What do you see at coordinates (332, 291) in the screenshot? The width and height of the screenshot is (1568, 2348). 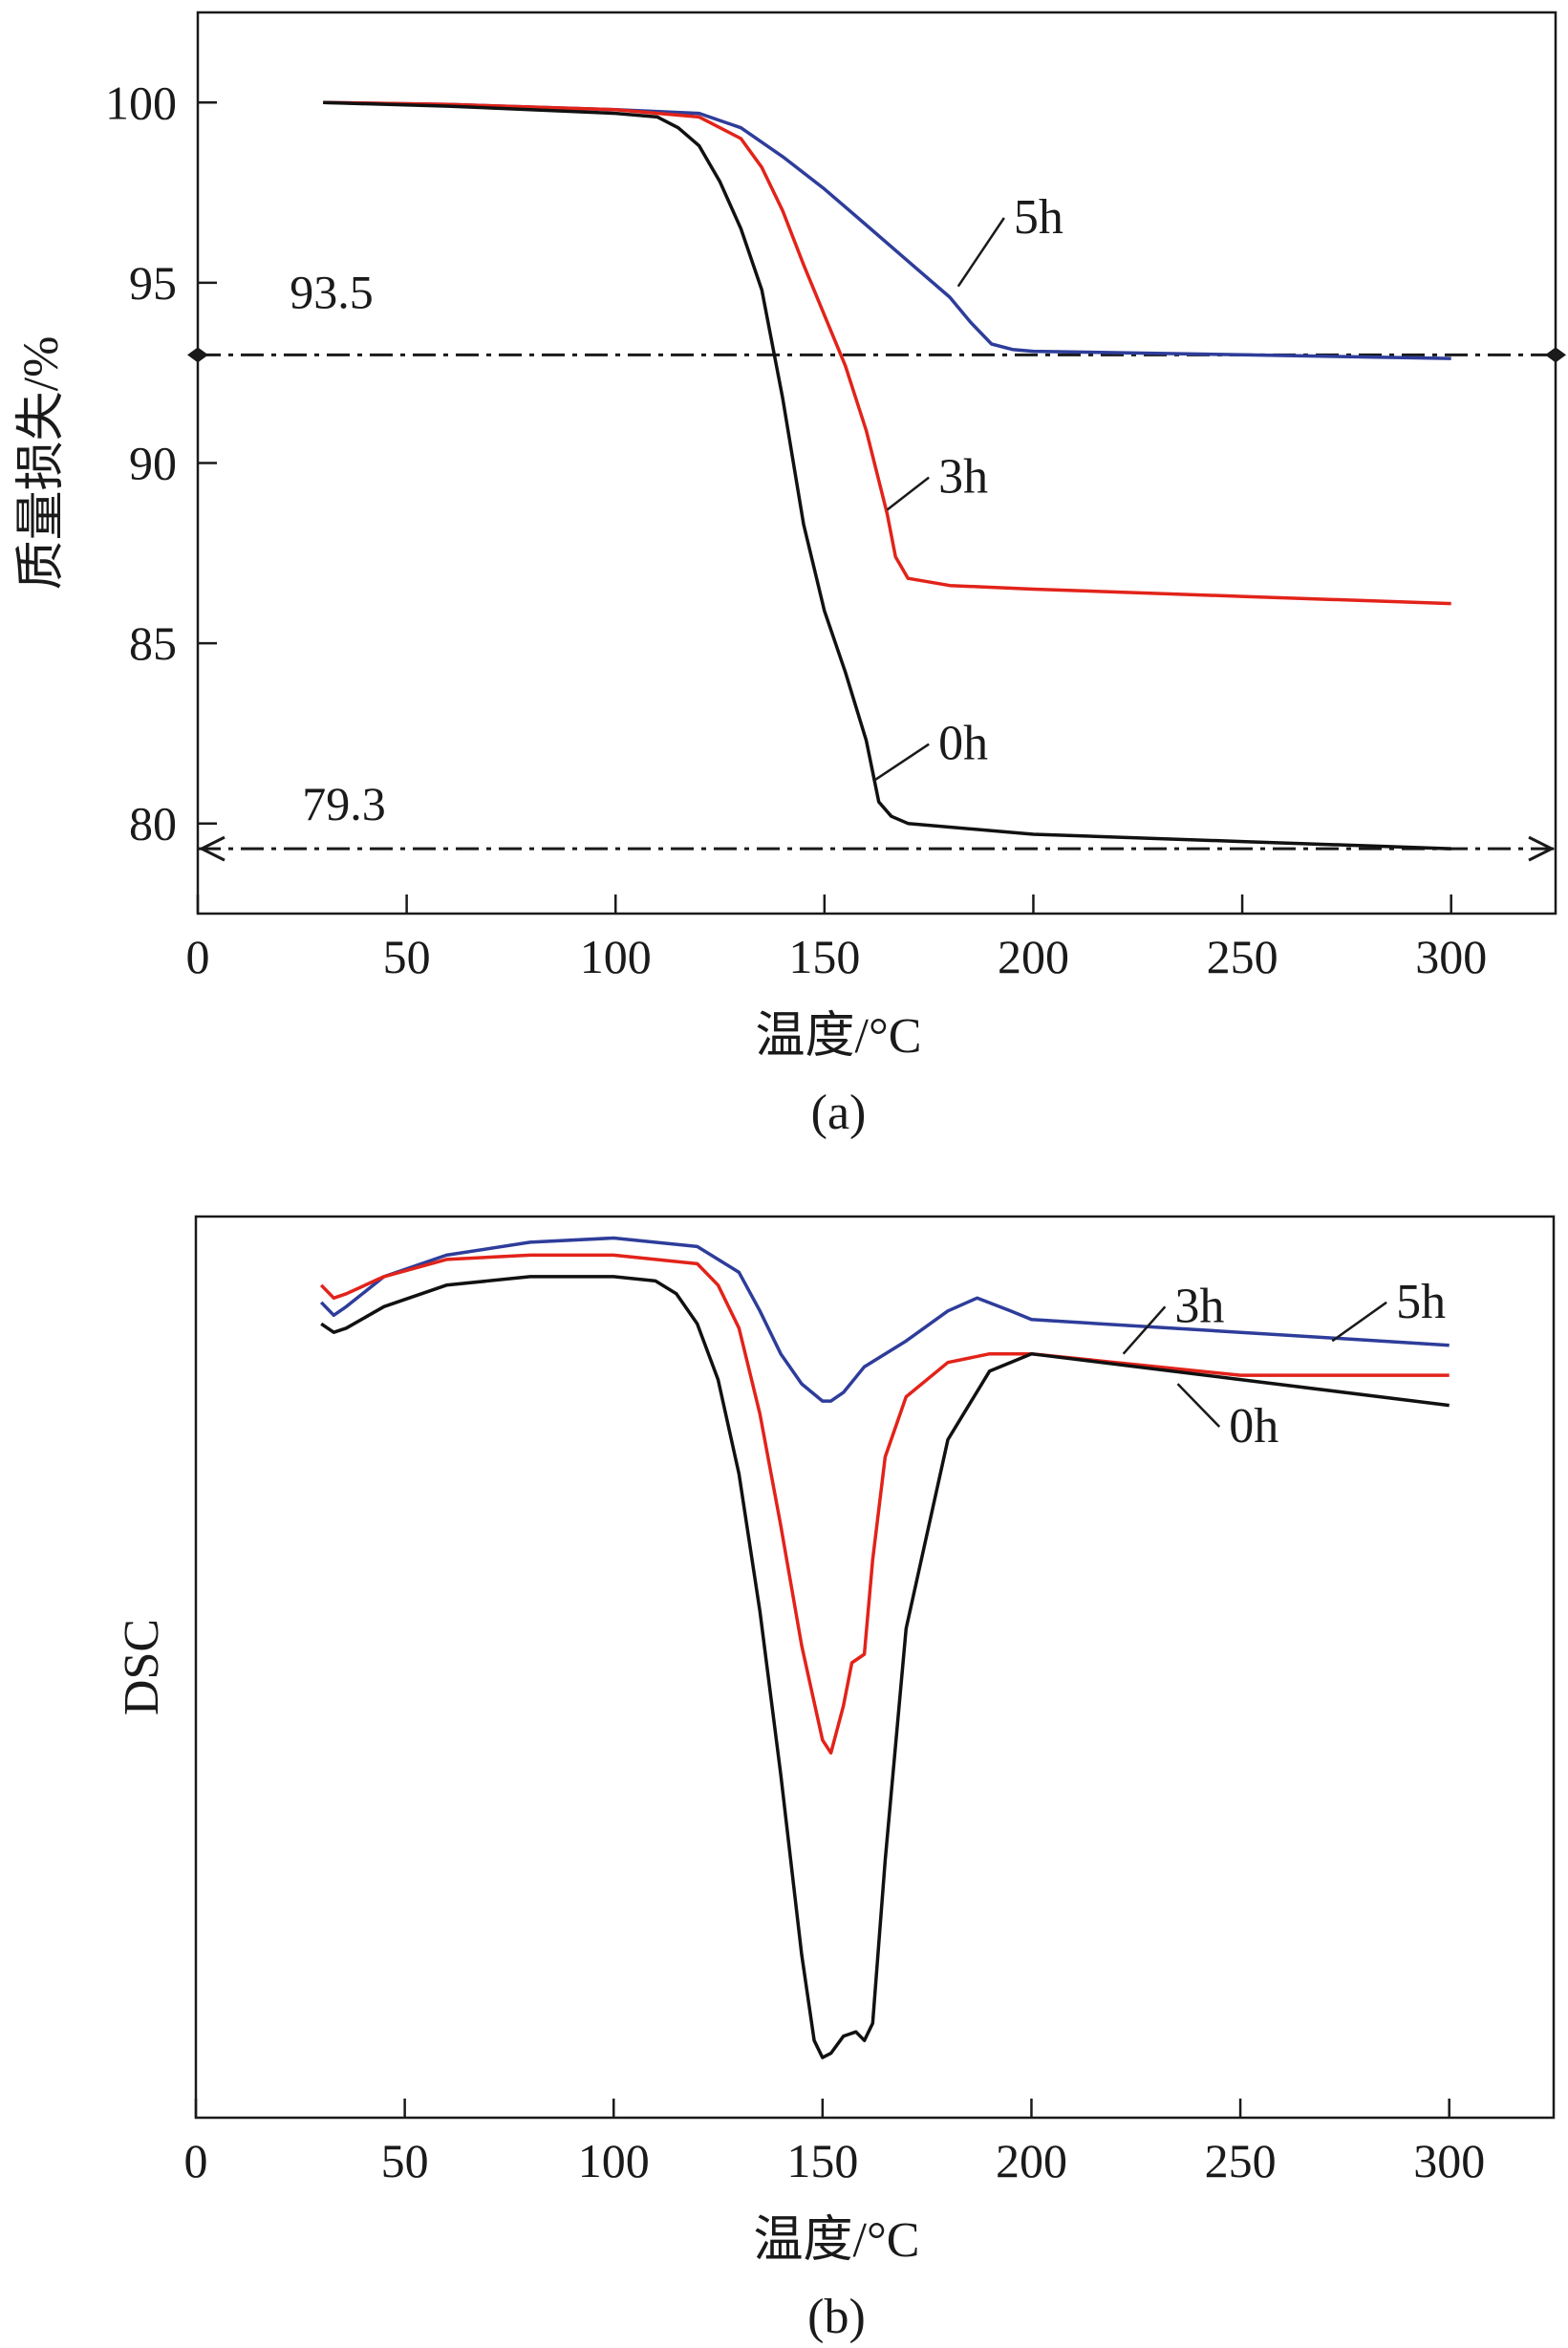 I see `reference-value-label: 93.5` at bounding box center [332, 291].